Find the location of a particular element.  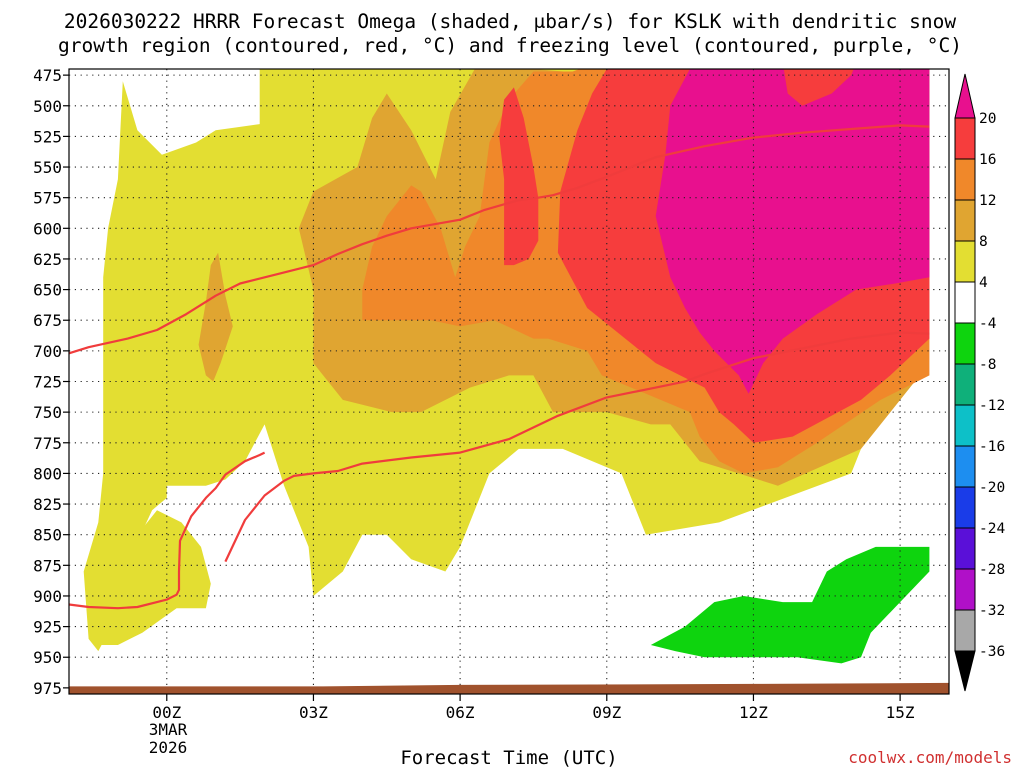

y-tick-label: 850 is located at coordinates (47, 535).